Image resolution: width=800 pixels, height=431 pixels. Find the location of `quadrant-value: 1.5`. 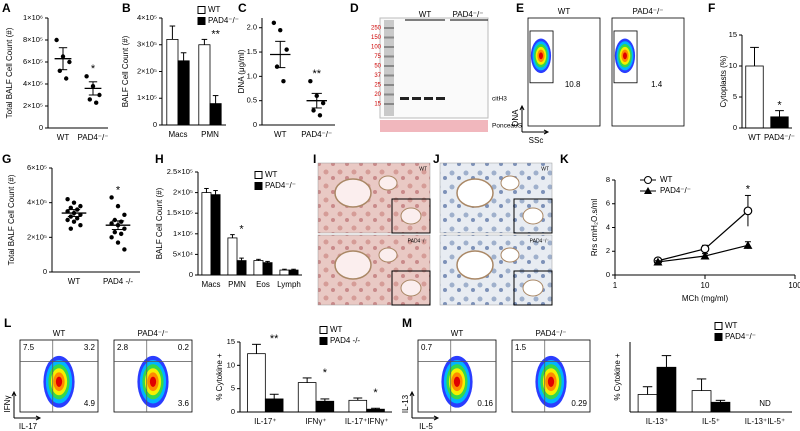

quadrant-value: 1.5 is located at coordinates (521, 347).